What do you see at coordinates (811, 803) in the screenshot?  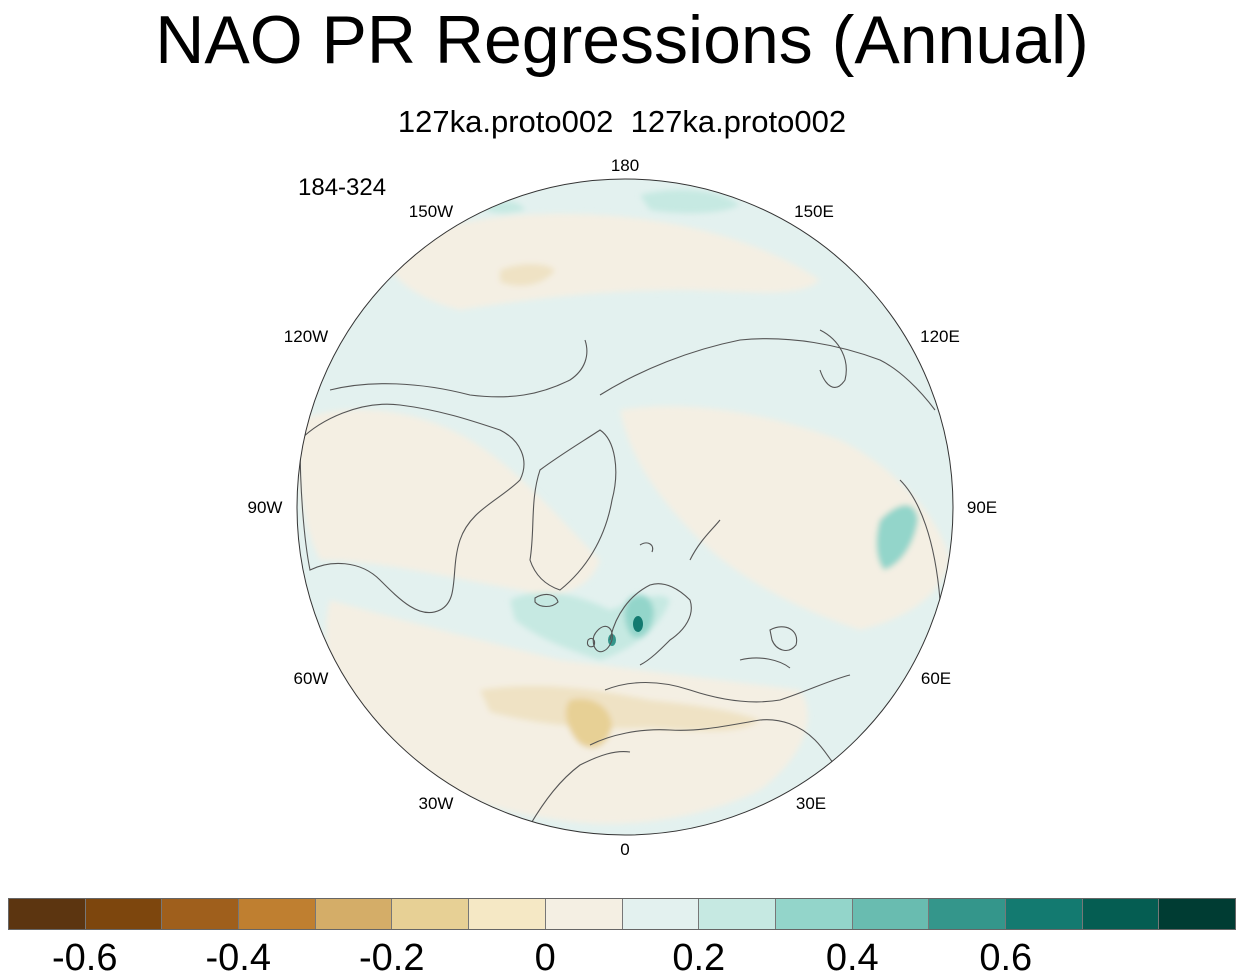 I see `lon-label-30e: 30E` at bounding box center [811, 803].